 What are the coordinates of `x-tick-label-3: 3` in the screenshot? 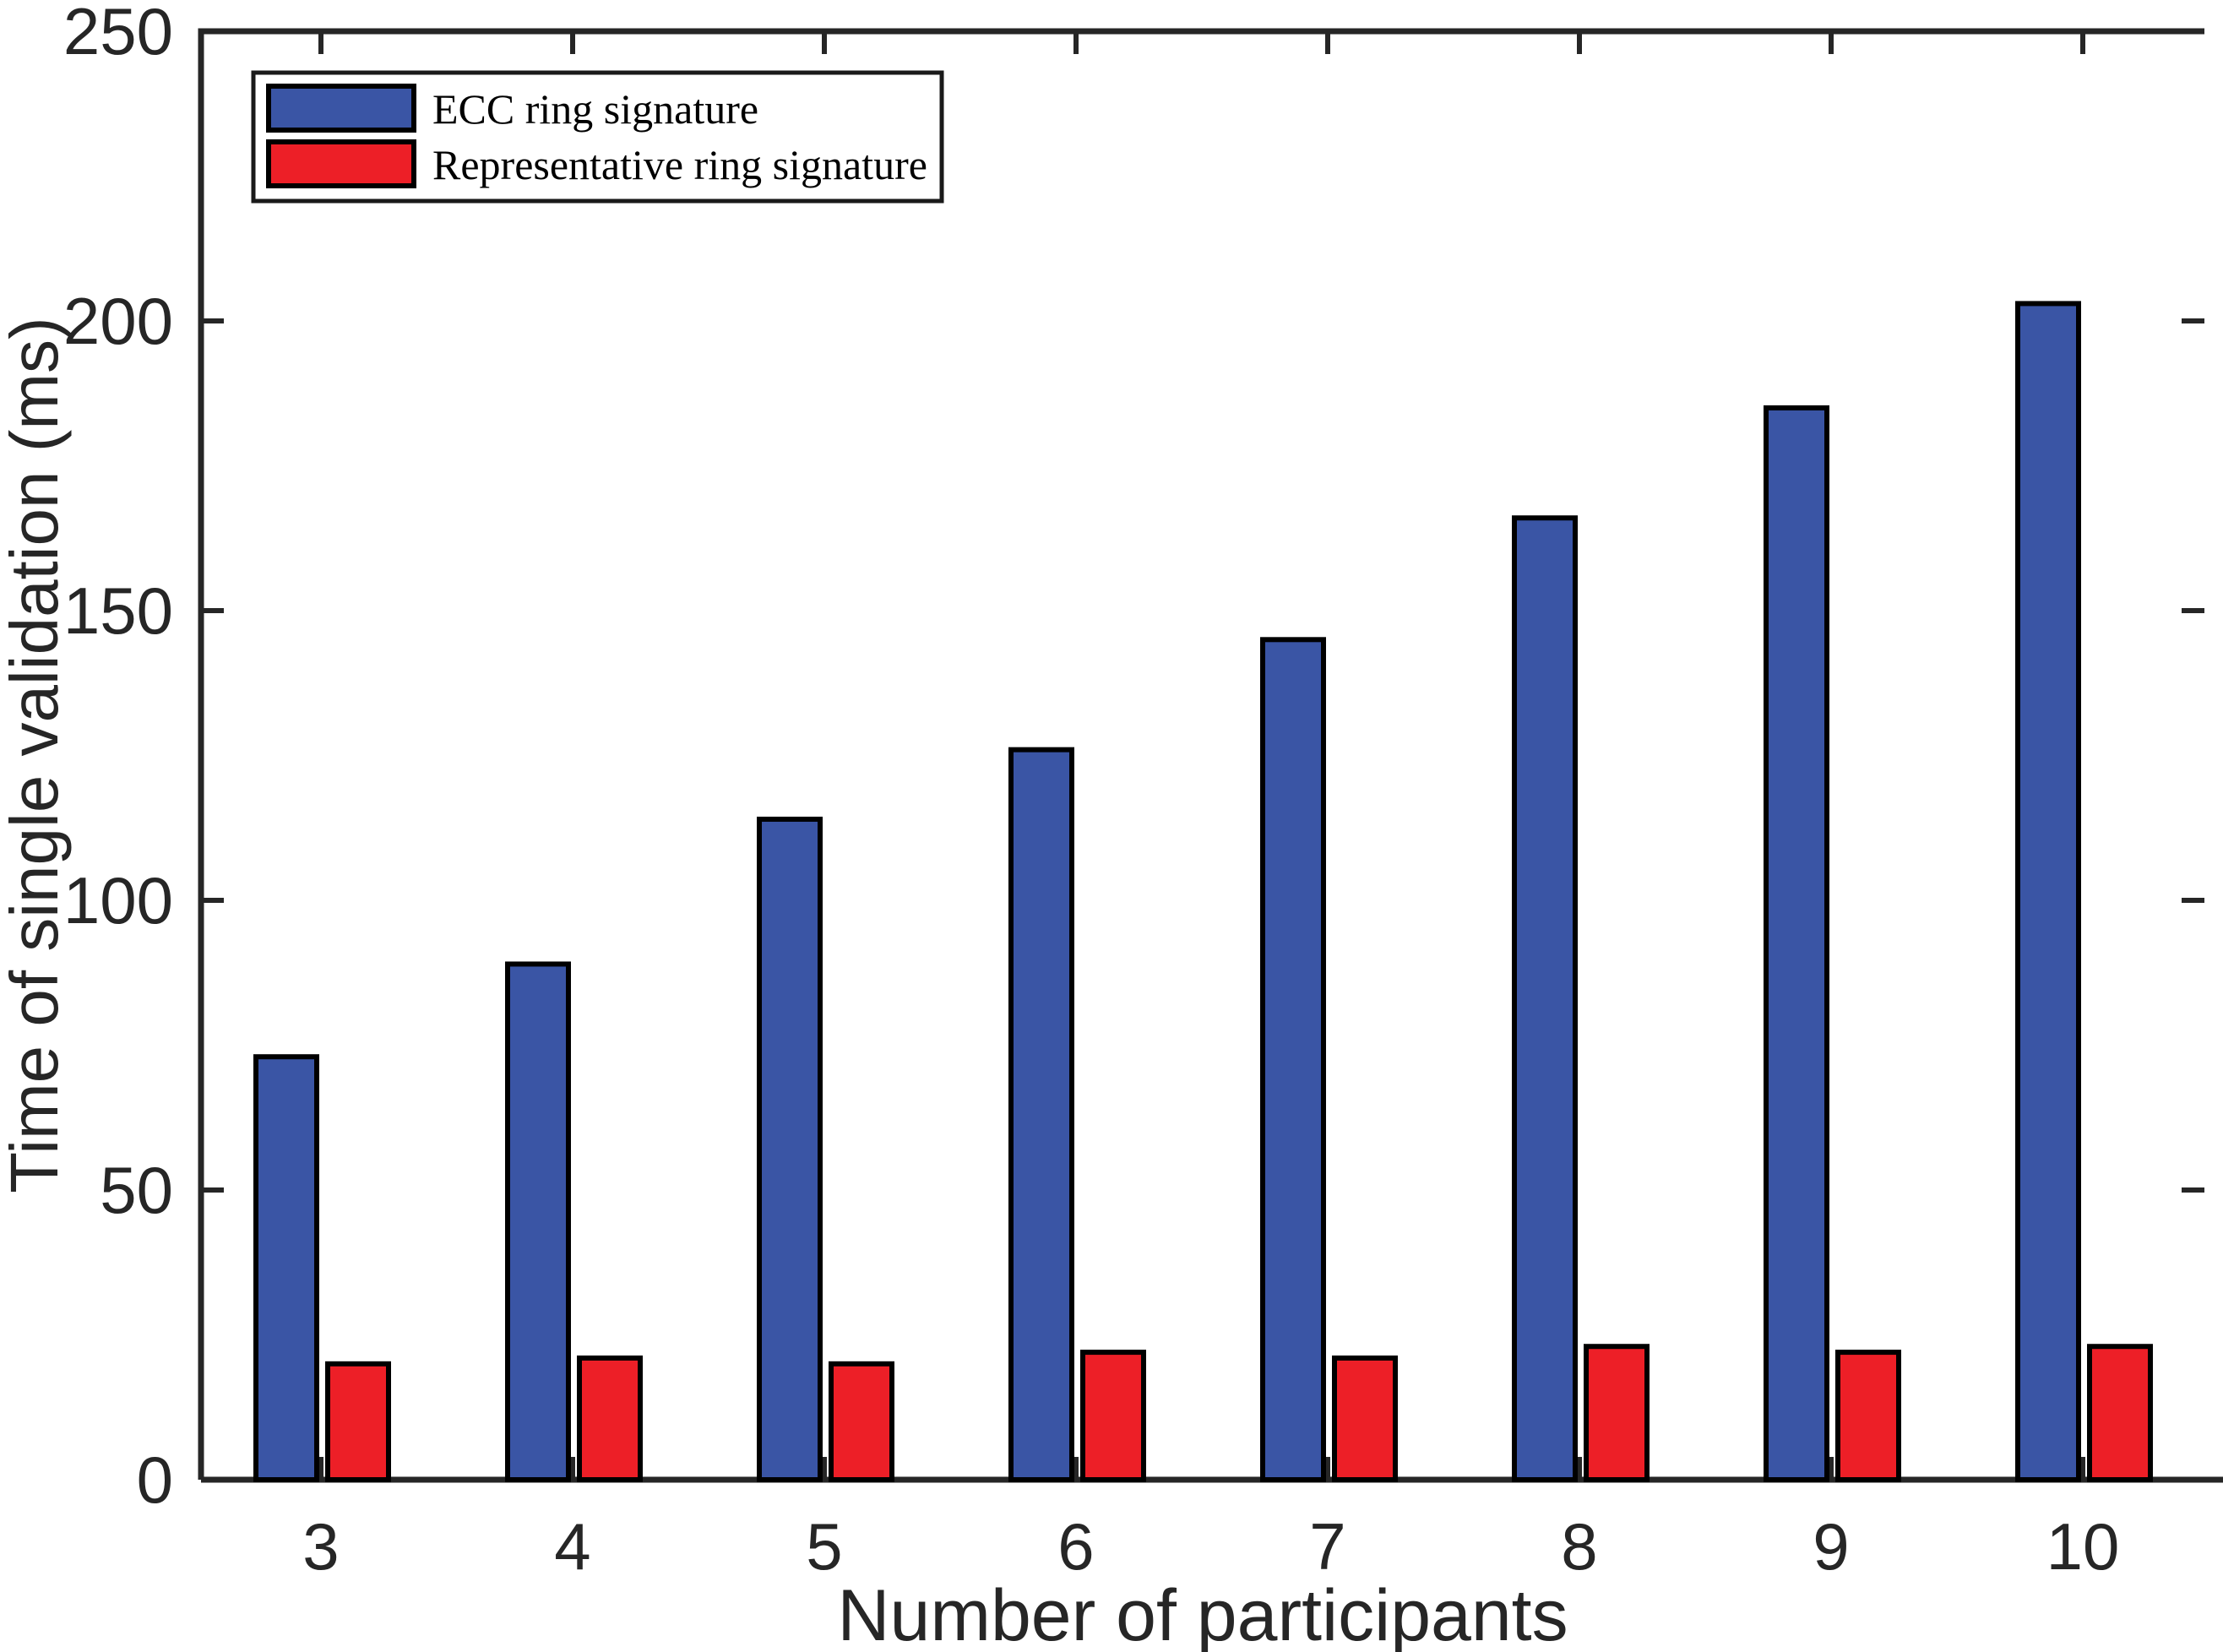 It's located at (321, 1546).